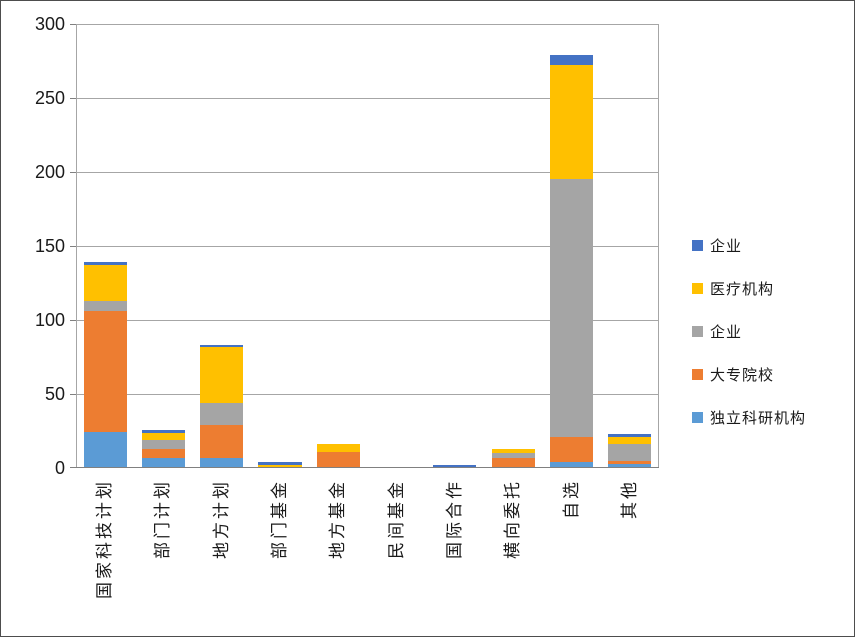 This screenshot has width=855, height=637. I want to click on bar-横向委托, so click(513, 246).